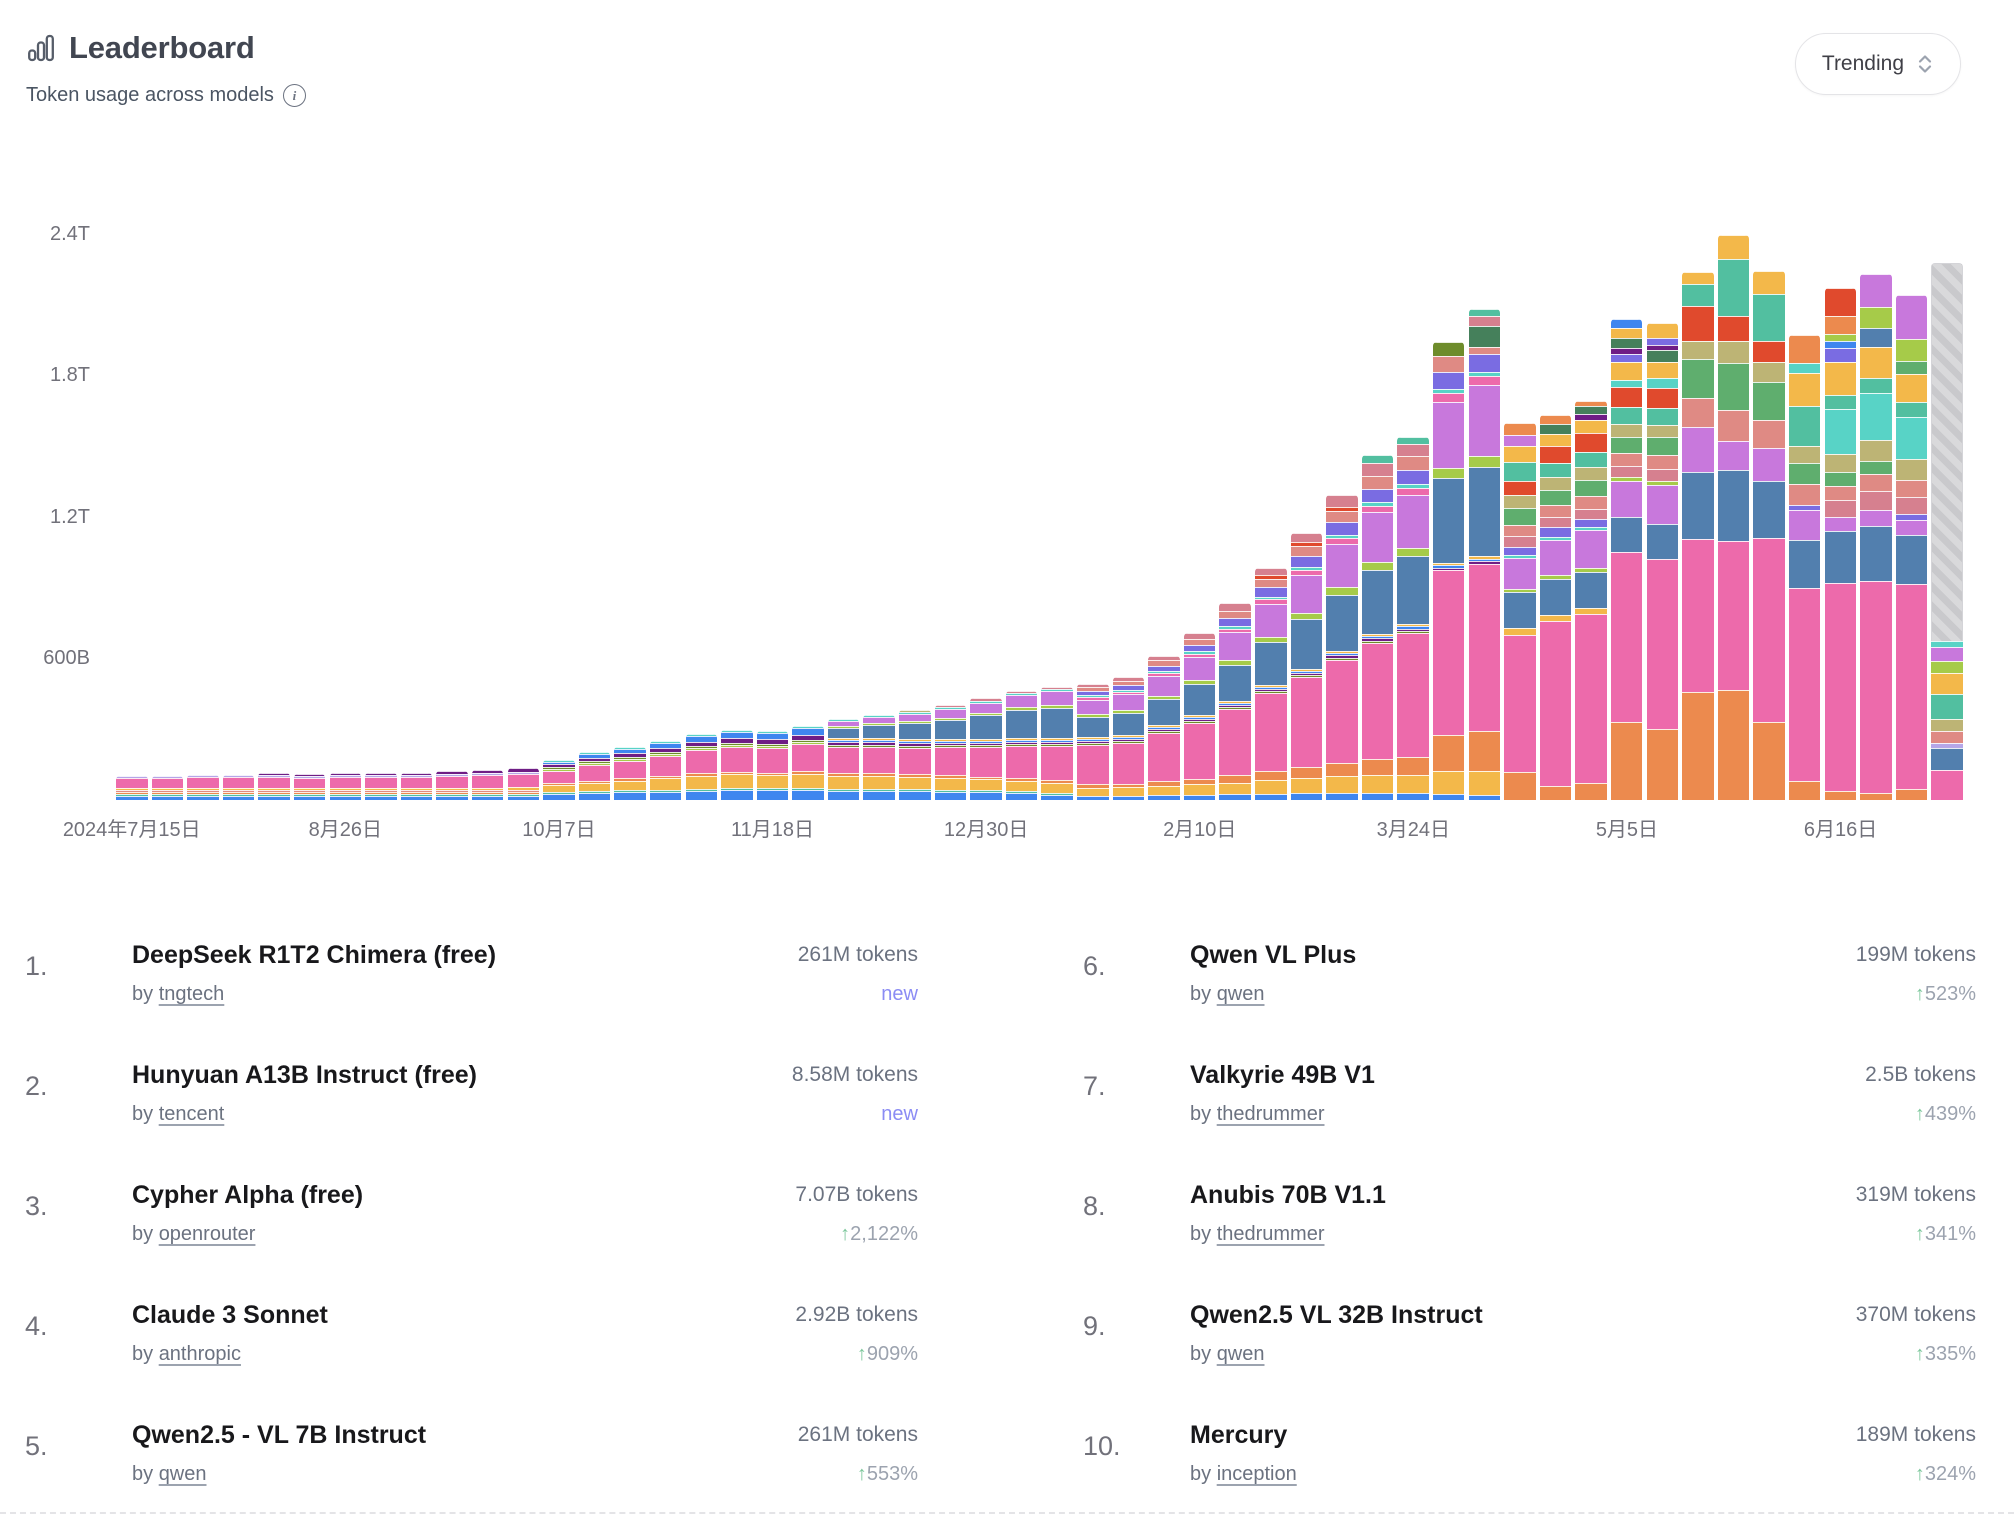  What do you see at coordinates (1256, 1474) in the screenshot?
I see `author-link: inception` at bounding box center [1256, 1474].